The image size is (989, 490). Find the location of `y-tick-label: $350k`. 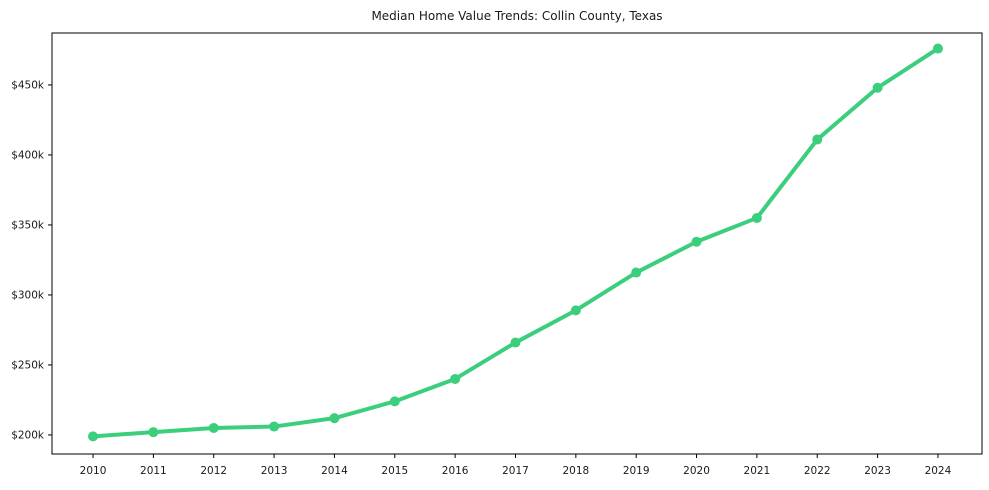

y-tick-label: $350k is located at coordinates (28, 225).